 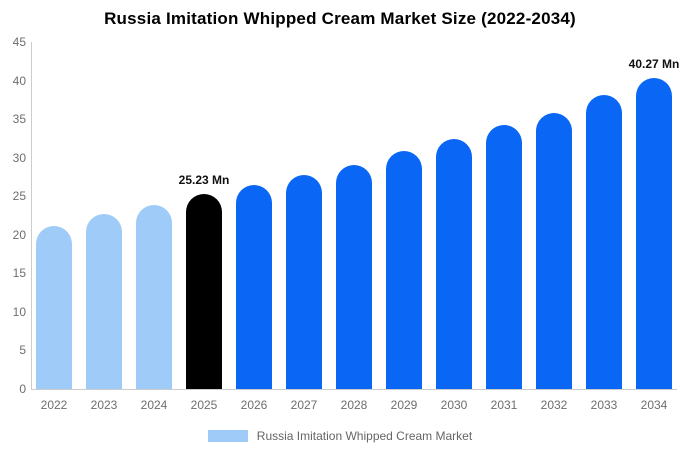 What do you see at coordinates (354, 405) in the screenshot?
I see `x-label-2028: 2028` at bounding box center [354, 405].